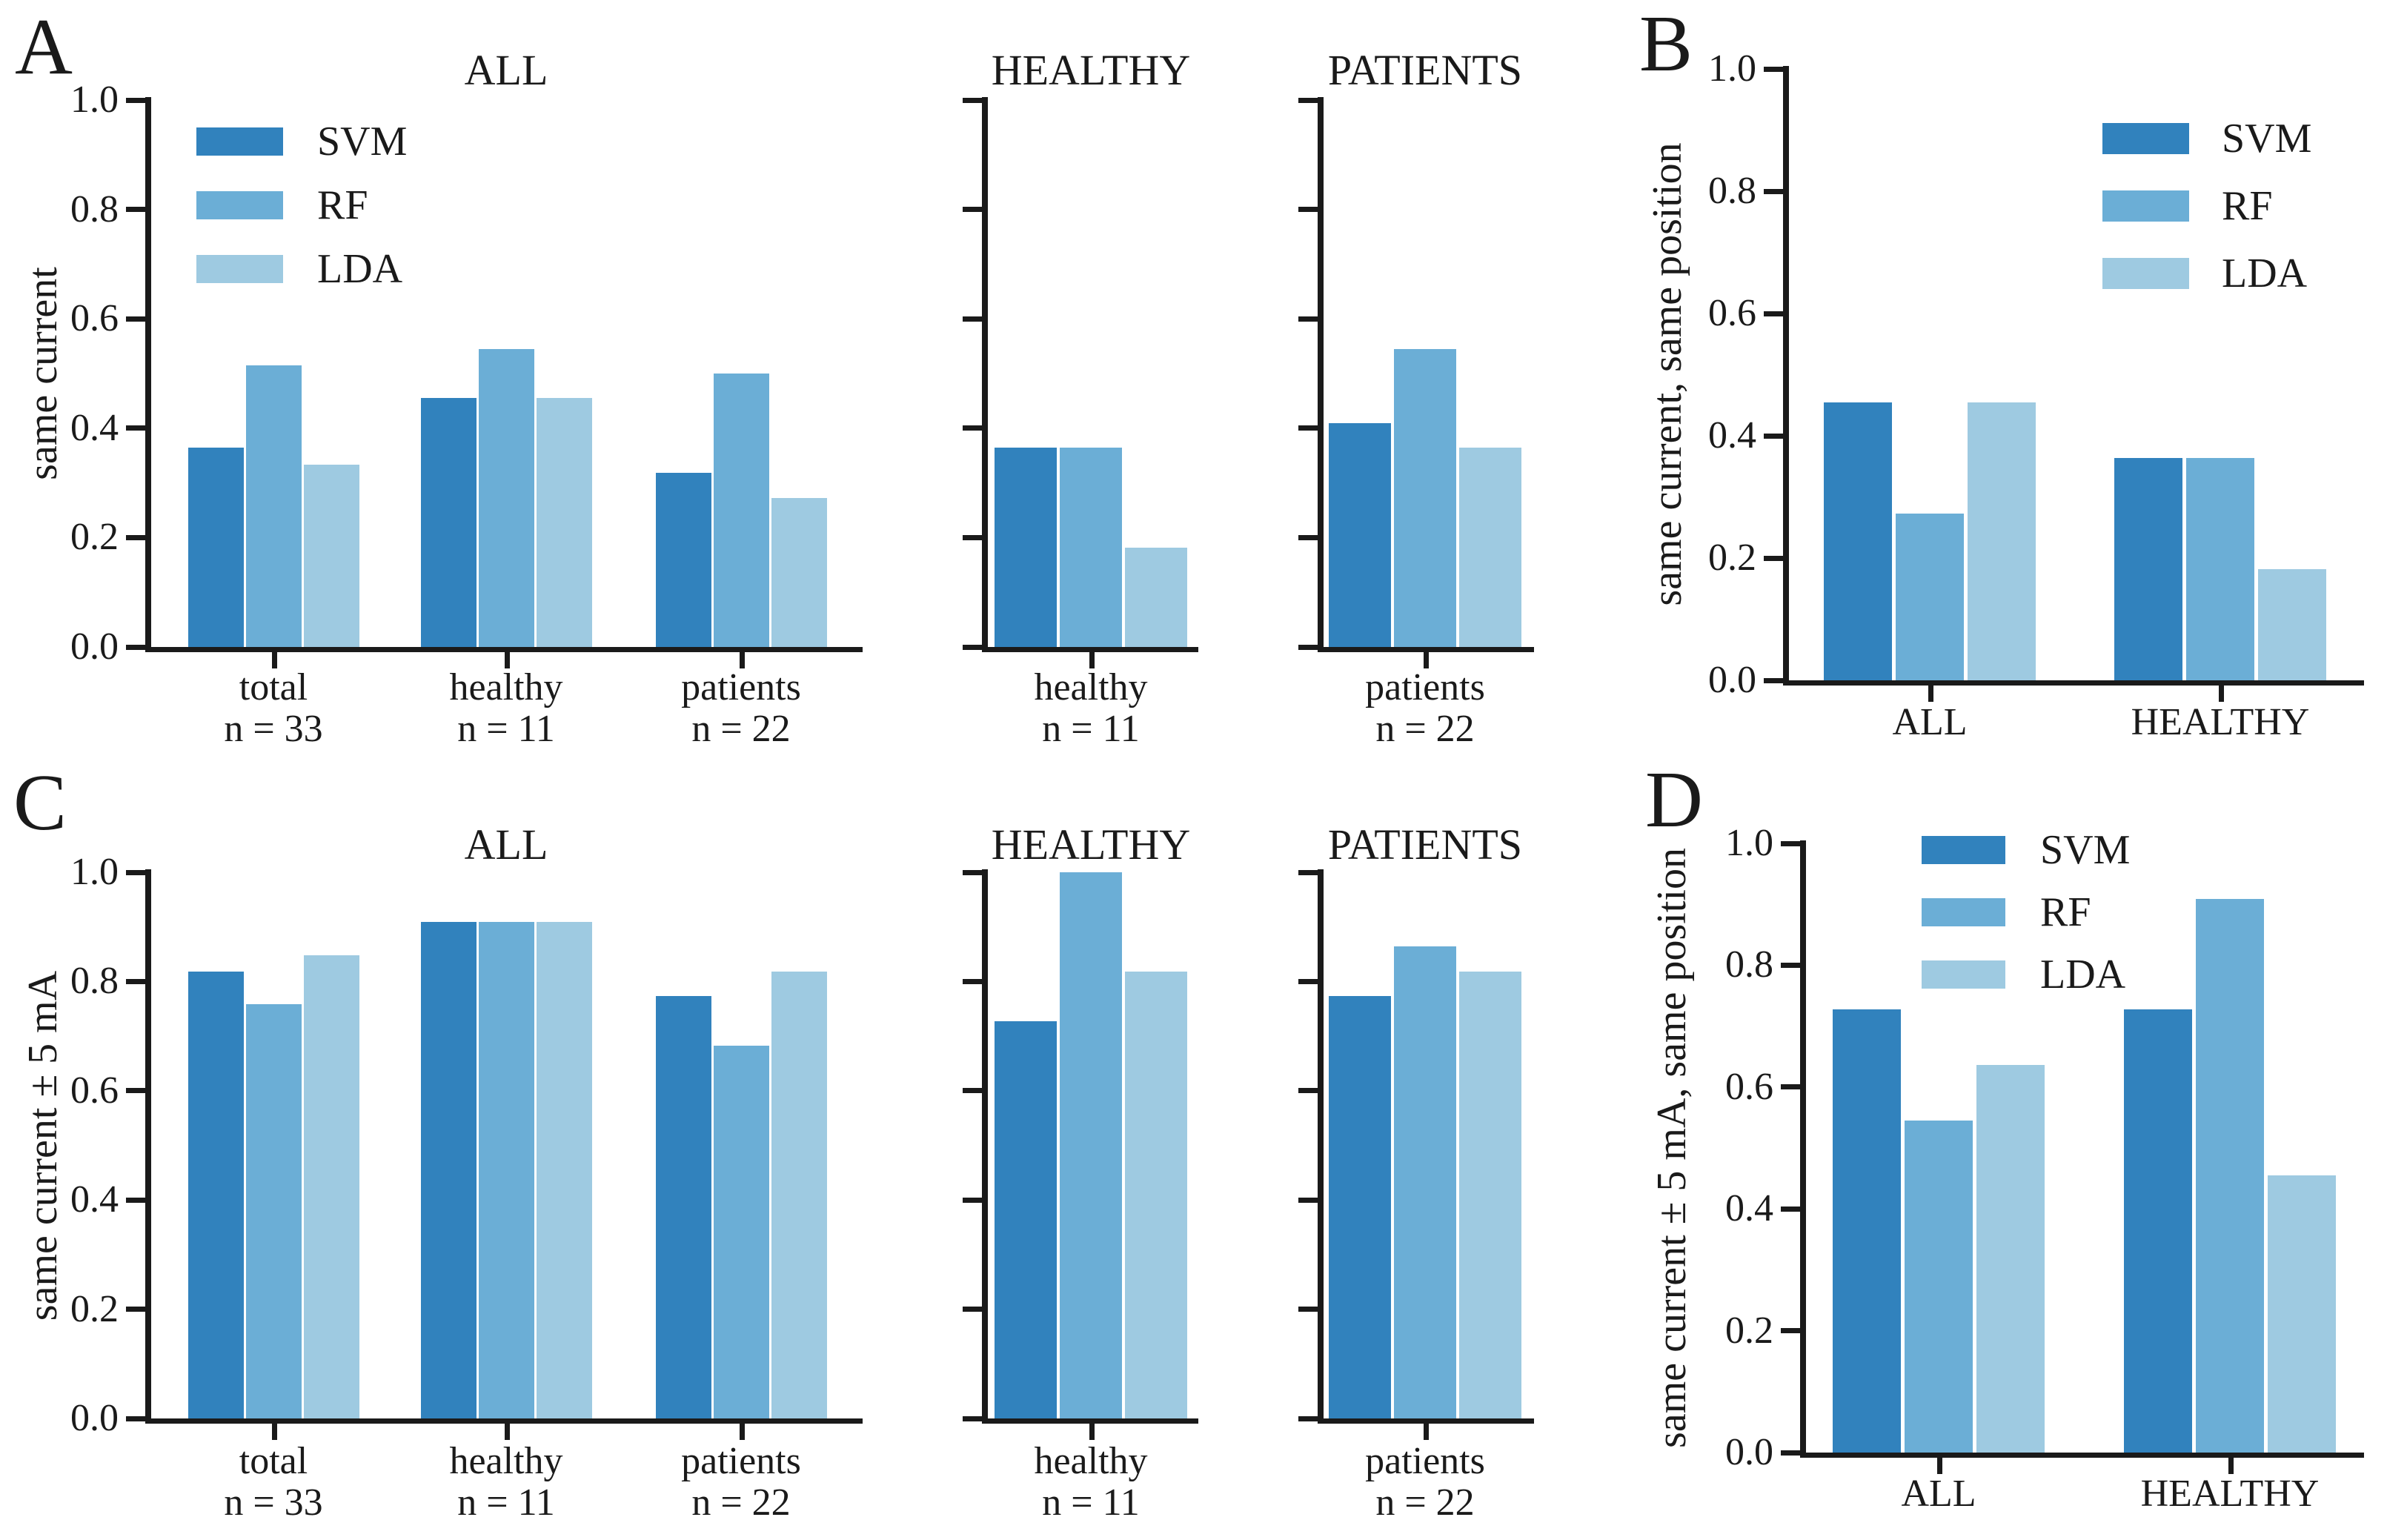 The height and width of the screenshot is (1540, 2387). Describe the element at coordinates (2230, 1494) in the screenshot. I see `x-group-label: HEALTHY` at that location.